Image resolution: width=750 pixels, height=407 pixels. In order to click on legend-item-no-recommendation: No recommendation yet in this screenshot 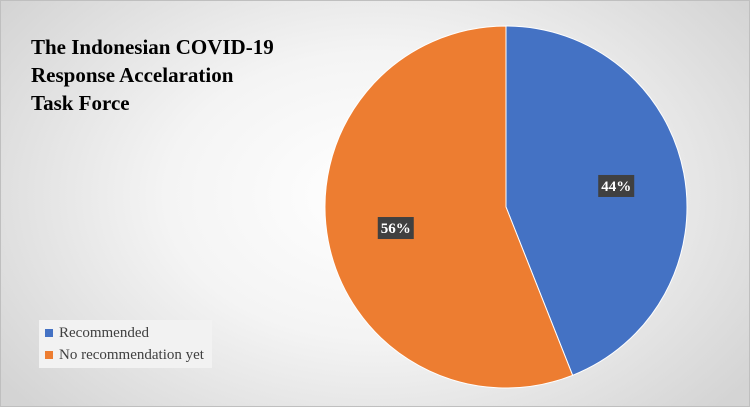, I will do `click(124, 355)`.